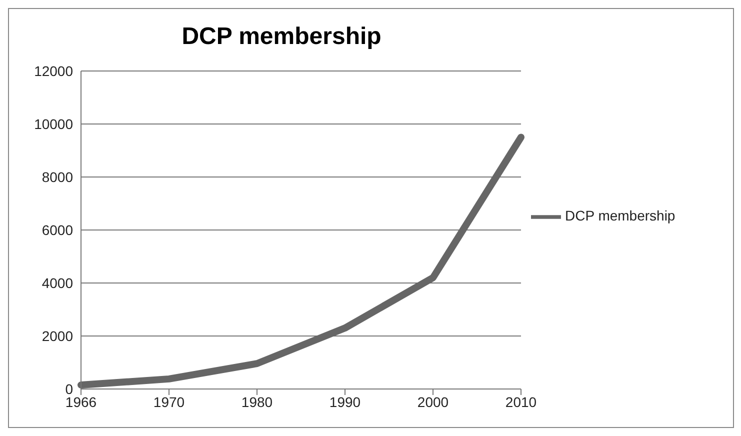  Describe the element at coordinates (257, 402) in the screenshot. I see `x-tick-label: 1980` at that location.